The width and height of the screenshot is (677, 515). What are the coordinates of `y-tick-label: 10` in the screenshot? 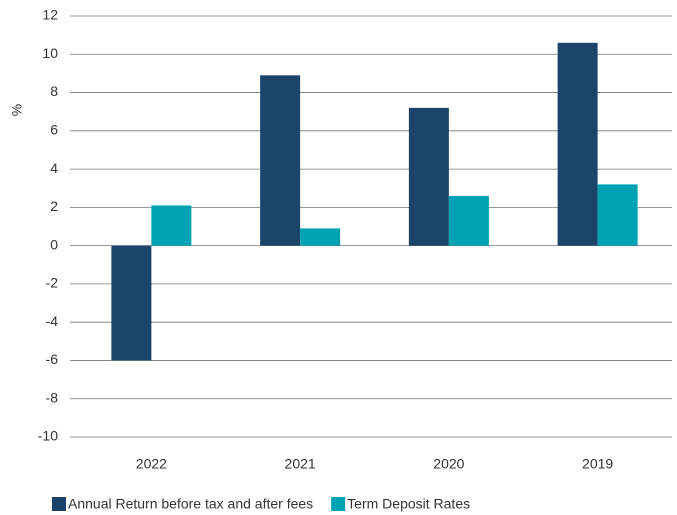 It's located at (50, 53).